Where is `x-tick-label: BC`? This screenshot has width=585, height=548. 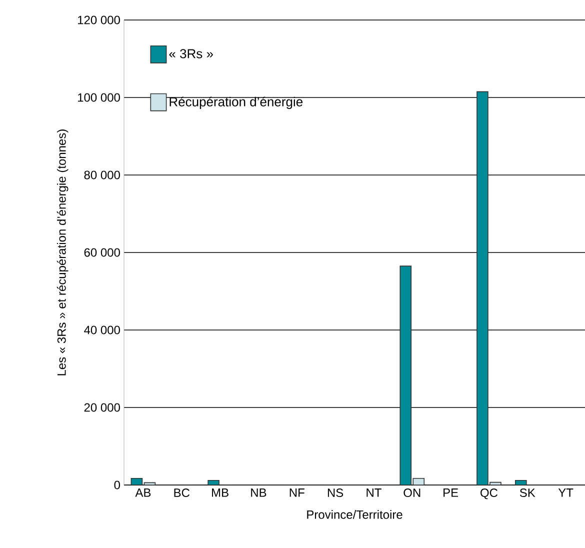 x-tick-label: BC is located at coordinates (182, 493).